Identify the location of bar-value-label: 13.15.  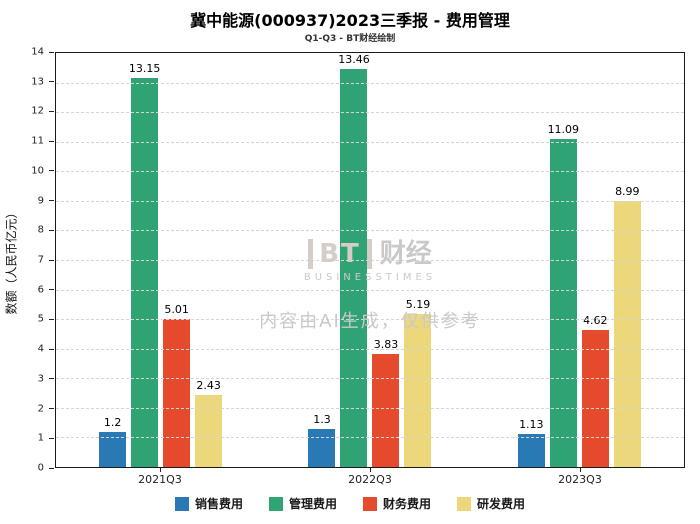
(144, 69).